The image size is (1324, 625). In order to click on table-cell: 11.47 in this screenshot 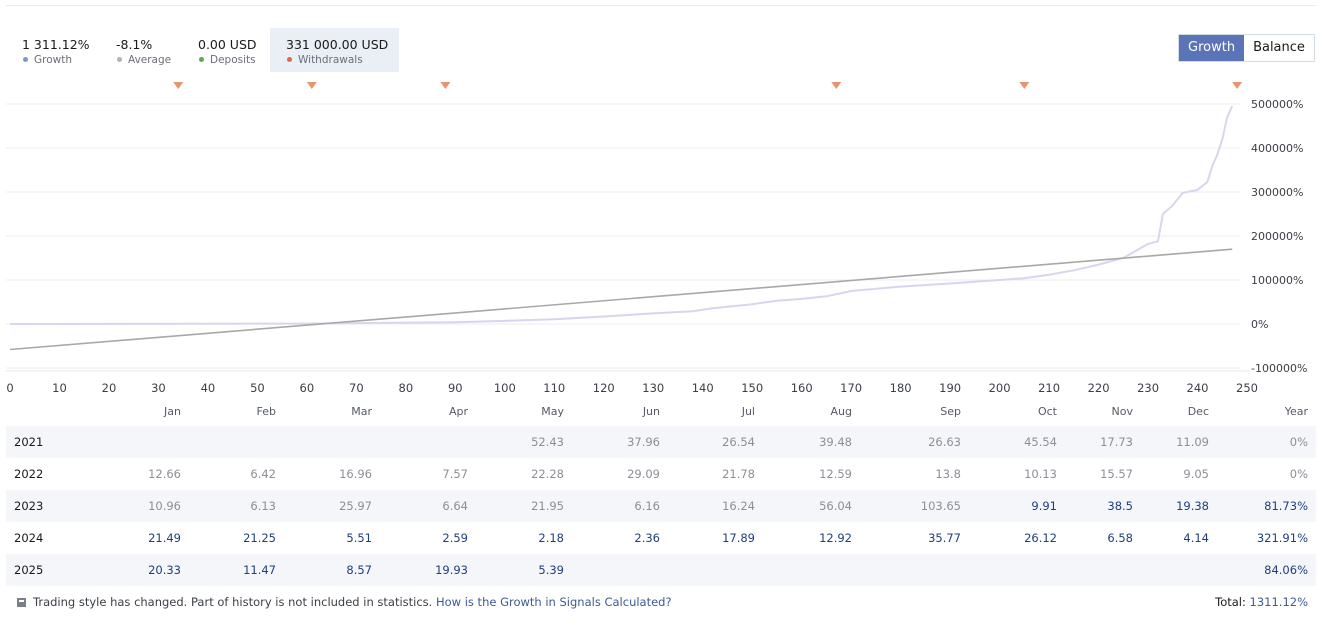, I will do `click(259, 570)`.